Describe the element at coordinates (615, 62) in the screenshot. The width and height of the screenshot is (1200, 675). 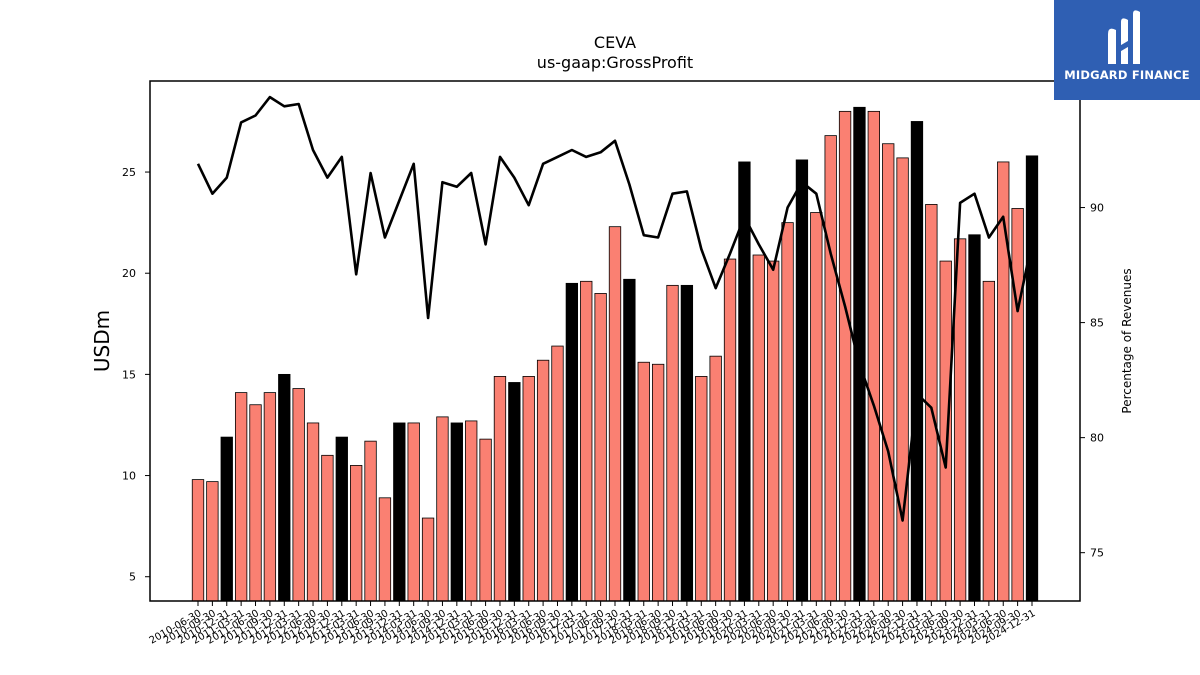
I see `chart-subtitle: us-gaap:GrossProfit` at that location.